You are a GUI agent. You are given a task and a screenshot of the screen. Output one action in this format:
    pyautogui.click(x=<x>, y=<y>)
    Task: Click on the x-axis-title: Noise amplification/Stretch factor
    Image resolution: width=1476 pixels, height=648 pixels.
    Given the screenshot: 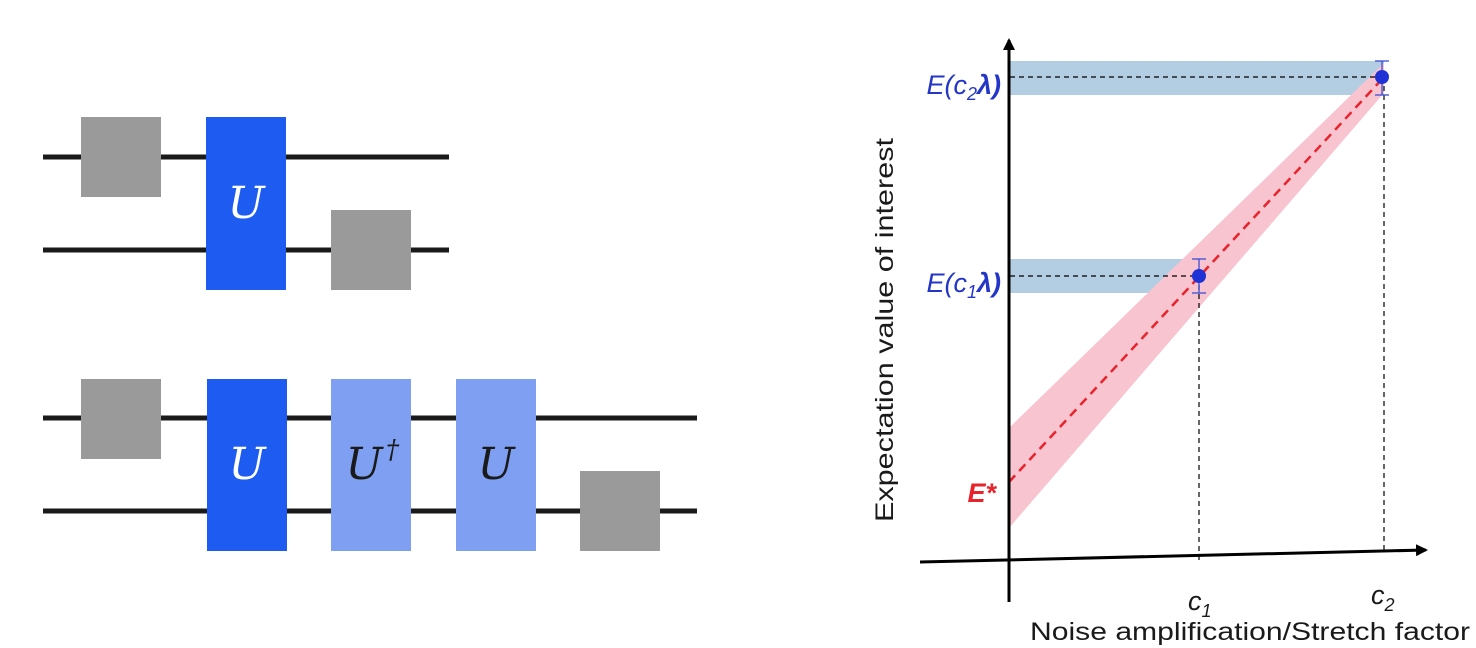 What is the action you would take?
    pyautogui.click(x=1250, y=632)
    